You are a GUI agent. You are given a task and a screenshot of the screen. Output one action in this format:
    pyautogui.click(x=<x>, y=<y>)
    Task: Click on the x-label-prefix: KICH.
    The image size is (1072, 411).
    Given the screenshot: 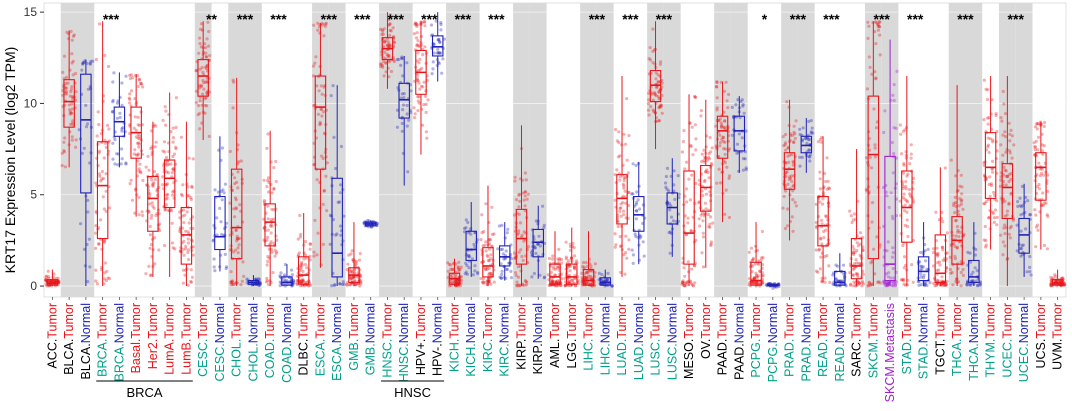 What is the action you would take?
    pyautogui.click(x=455, y=355)
    